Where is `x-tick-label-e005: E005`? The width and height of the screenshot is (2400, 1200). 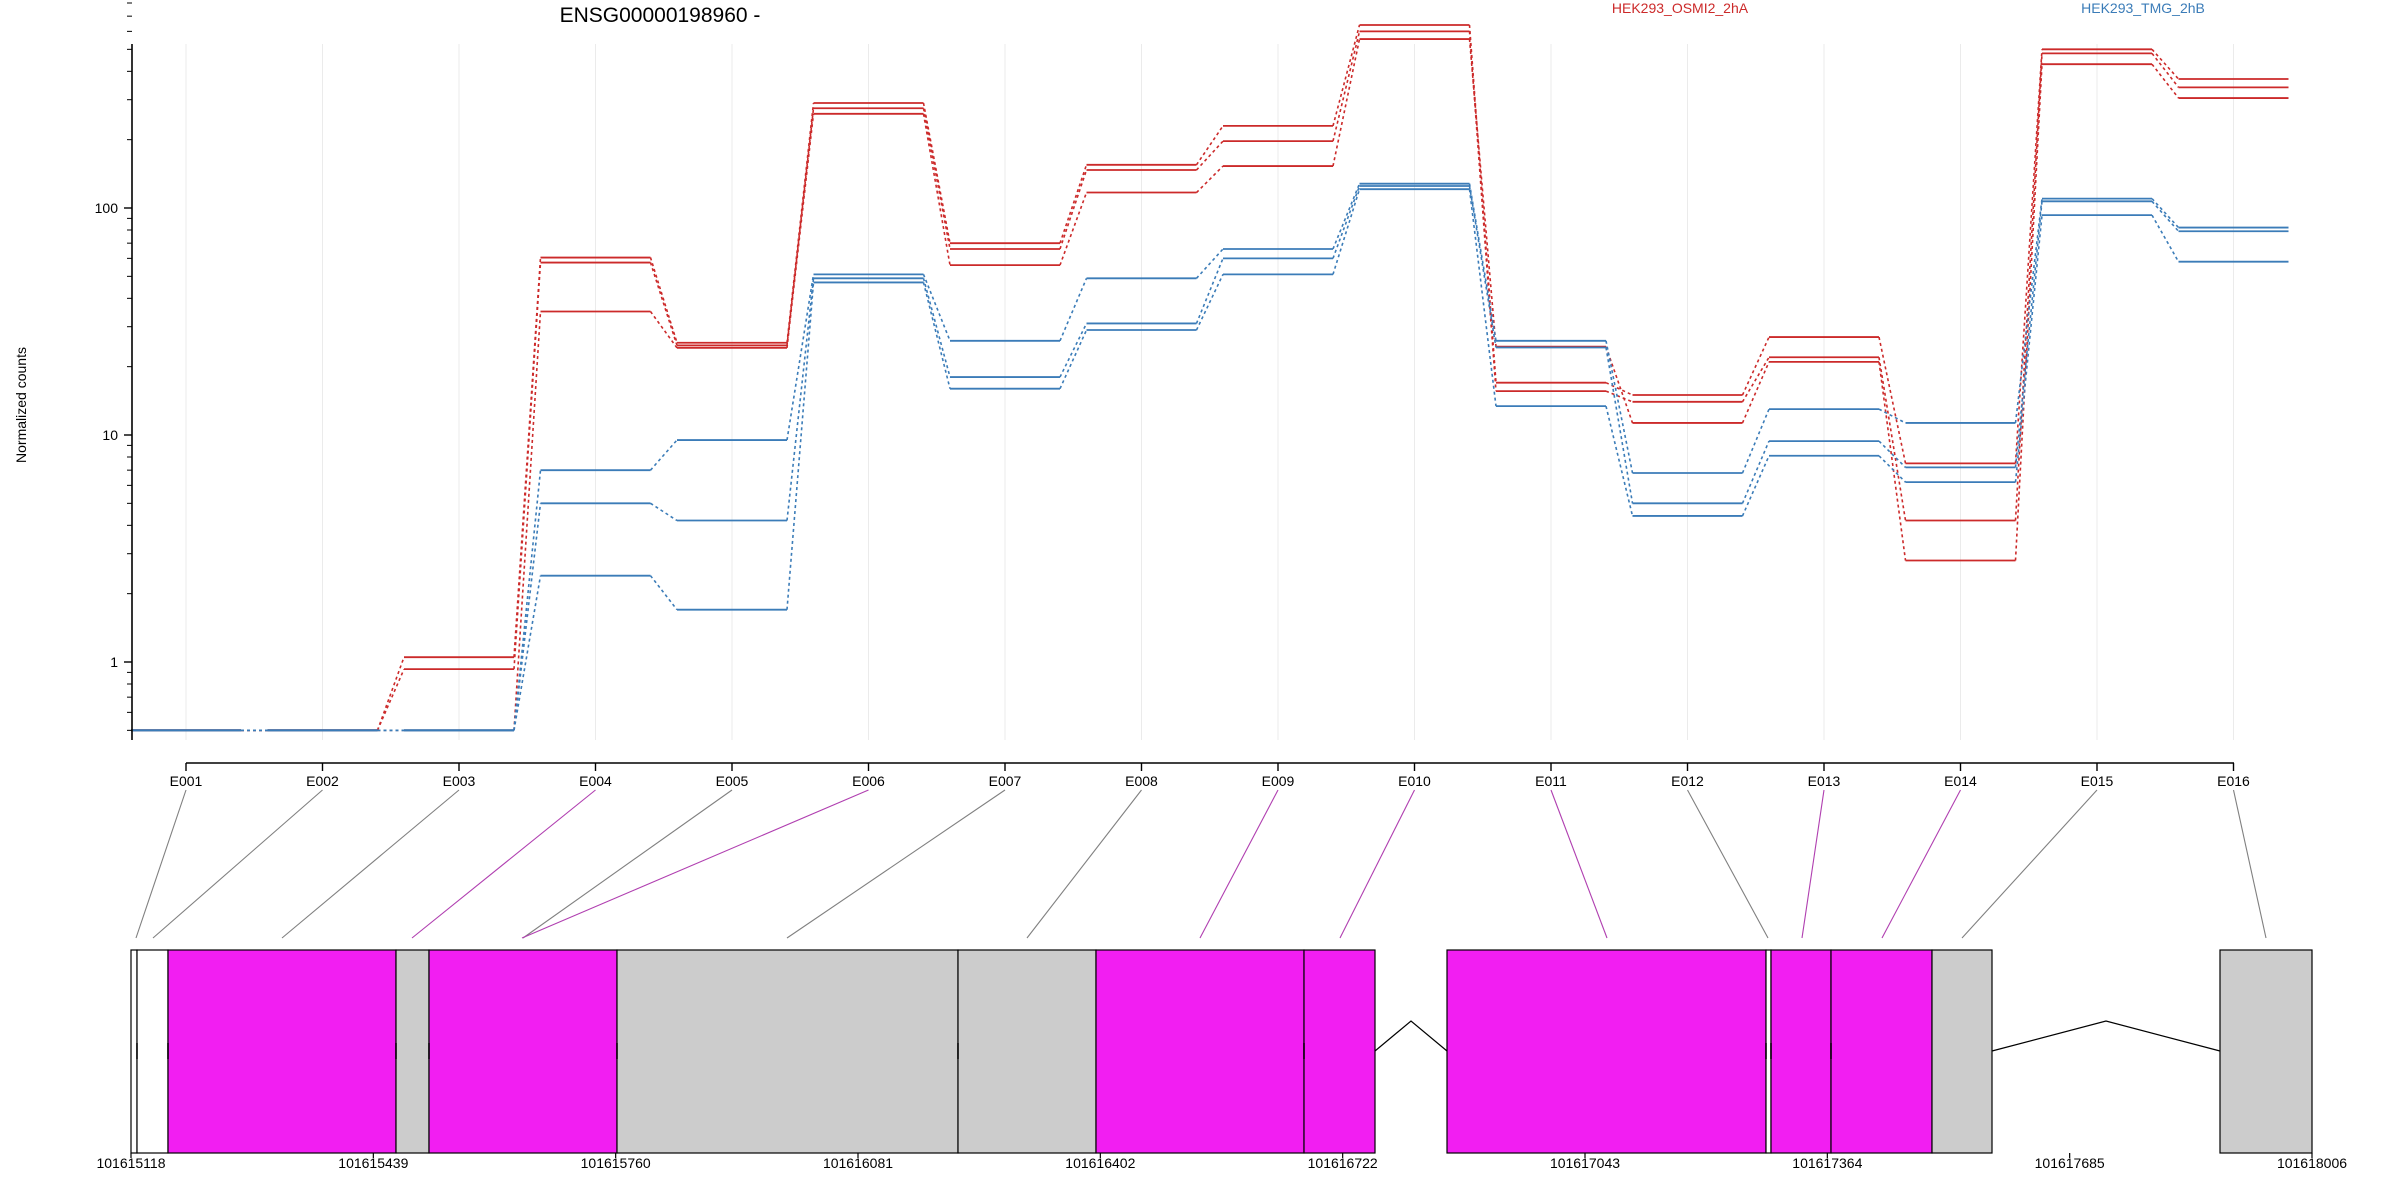 x-tick-label-e005: E005 is located at coordinates (732, 781).